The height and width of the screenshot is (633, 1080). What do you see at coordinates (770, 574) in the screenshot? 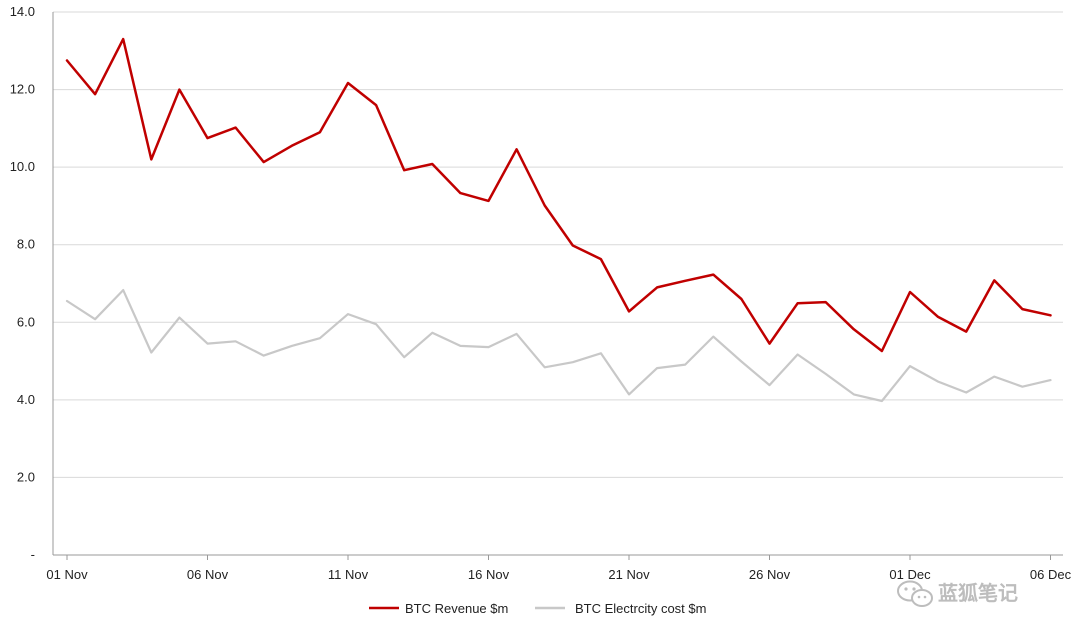
I see `x-tick-label: 26 Nov` at bounding box center [770, 574].